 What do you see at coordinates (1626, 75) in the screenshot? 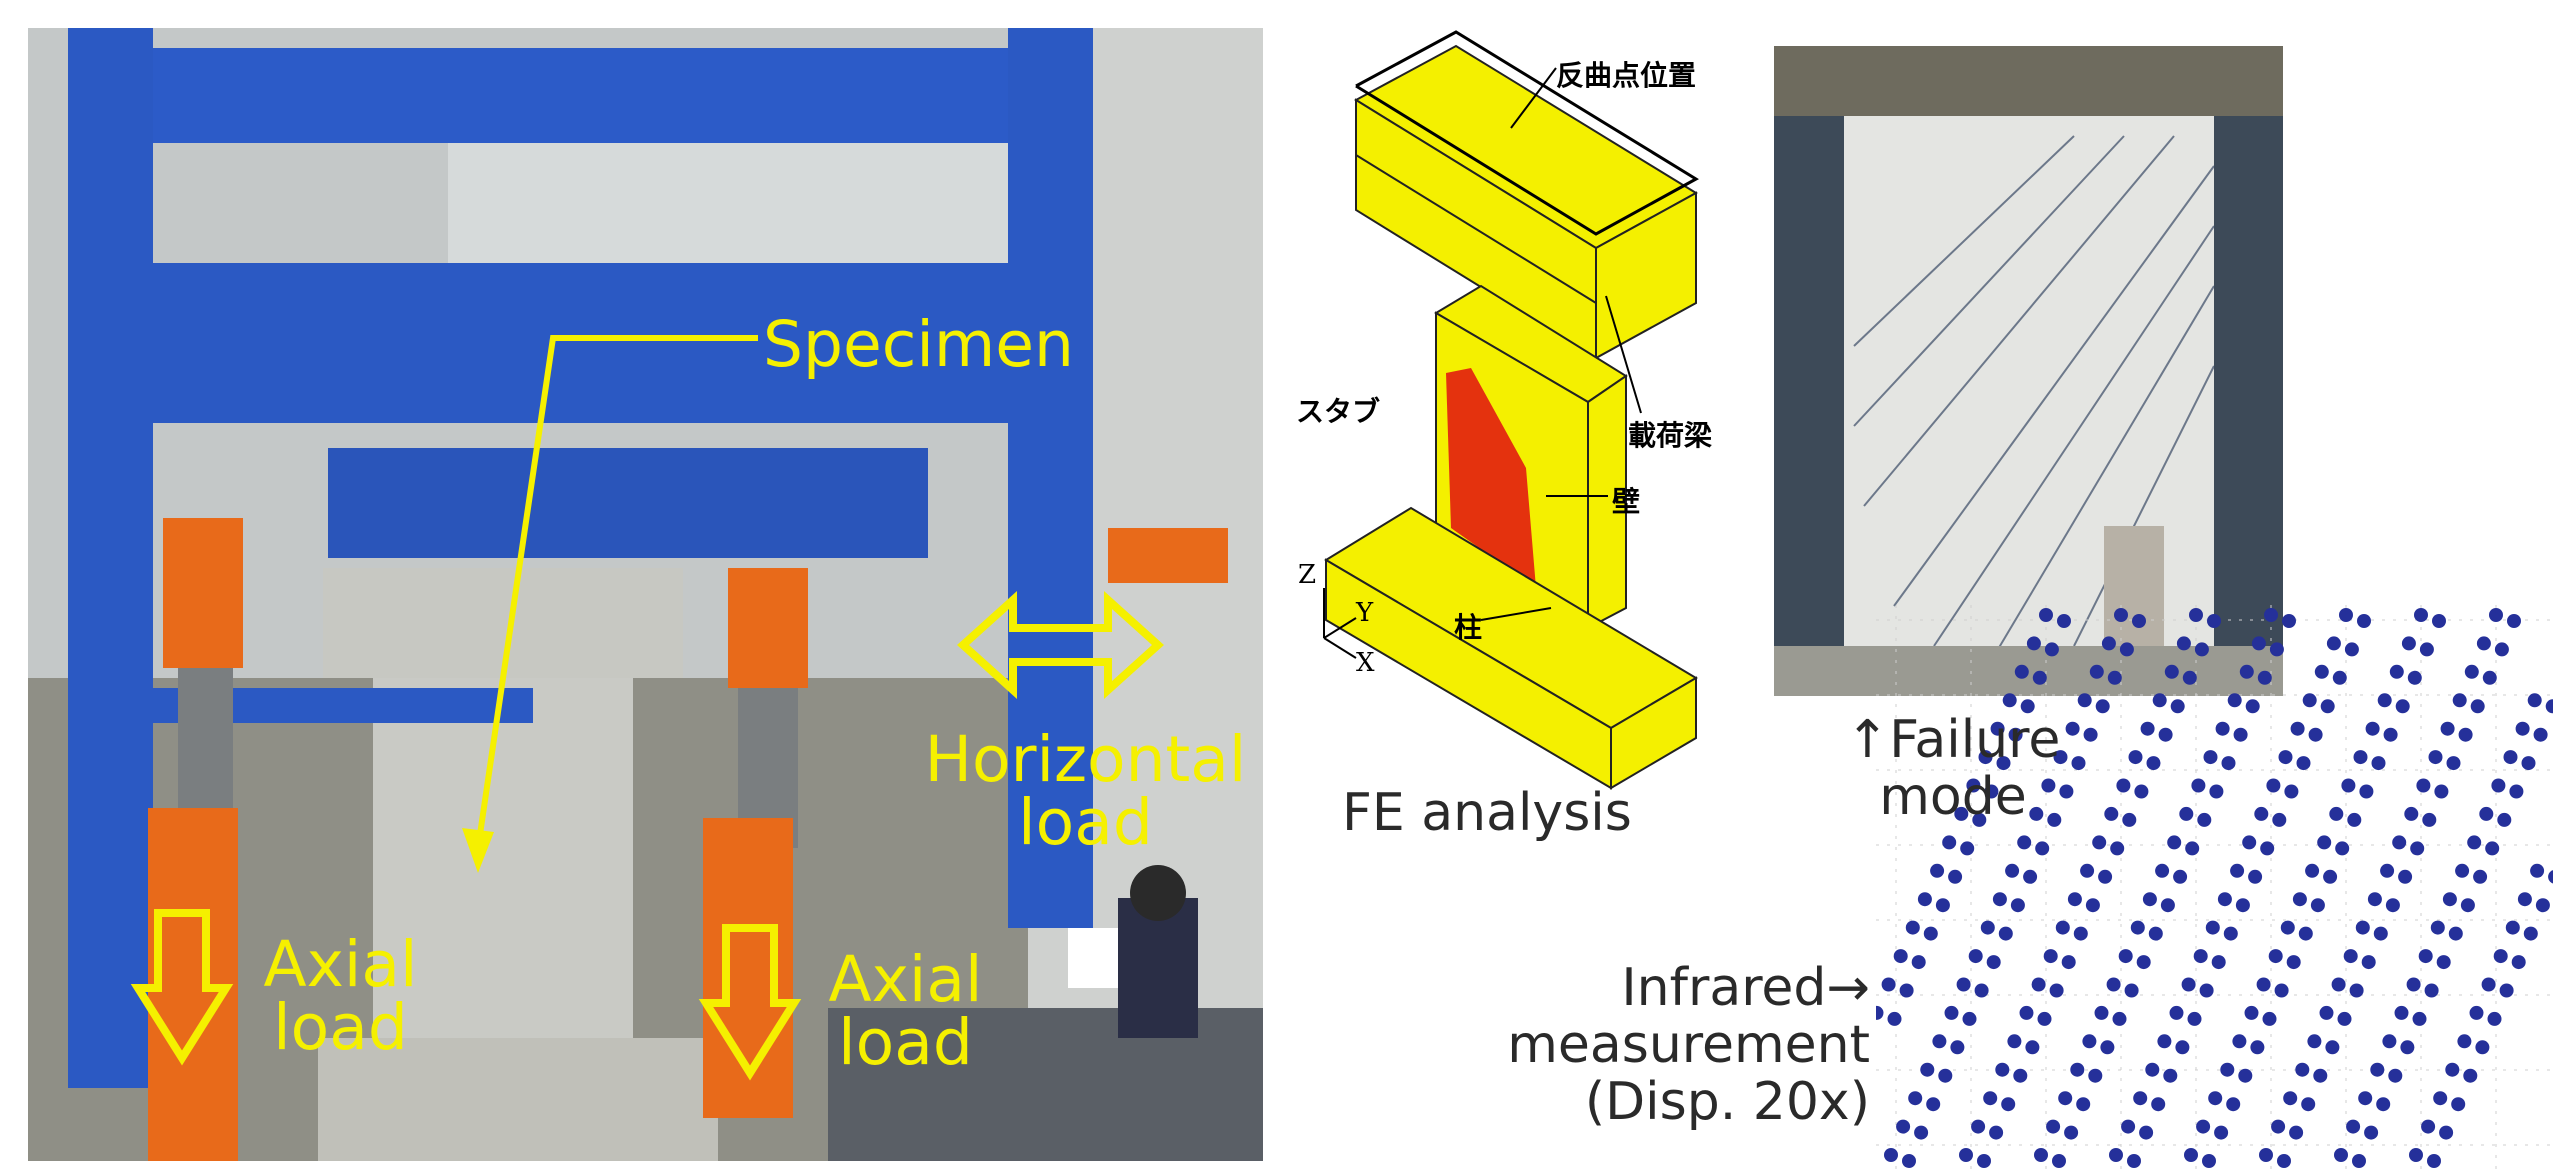
I see `inflection-point-label: 反曲点位置` at bounding box center [1626, 75].